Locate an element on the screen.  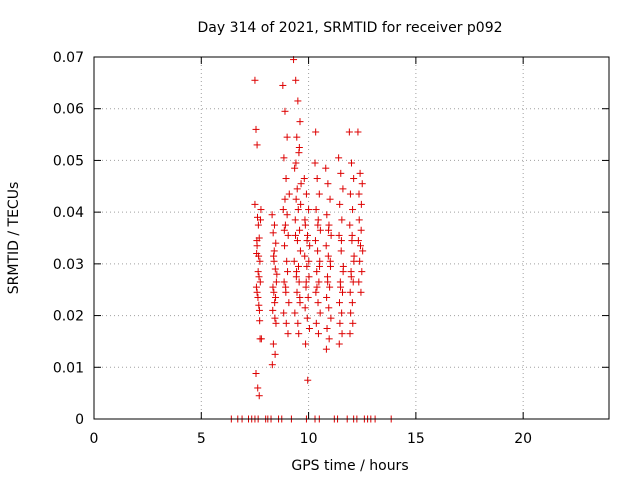
y-tick-label: 0.07 is located at coordinates (68, 58).